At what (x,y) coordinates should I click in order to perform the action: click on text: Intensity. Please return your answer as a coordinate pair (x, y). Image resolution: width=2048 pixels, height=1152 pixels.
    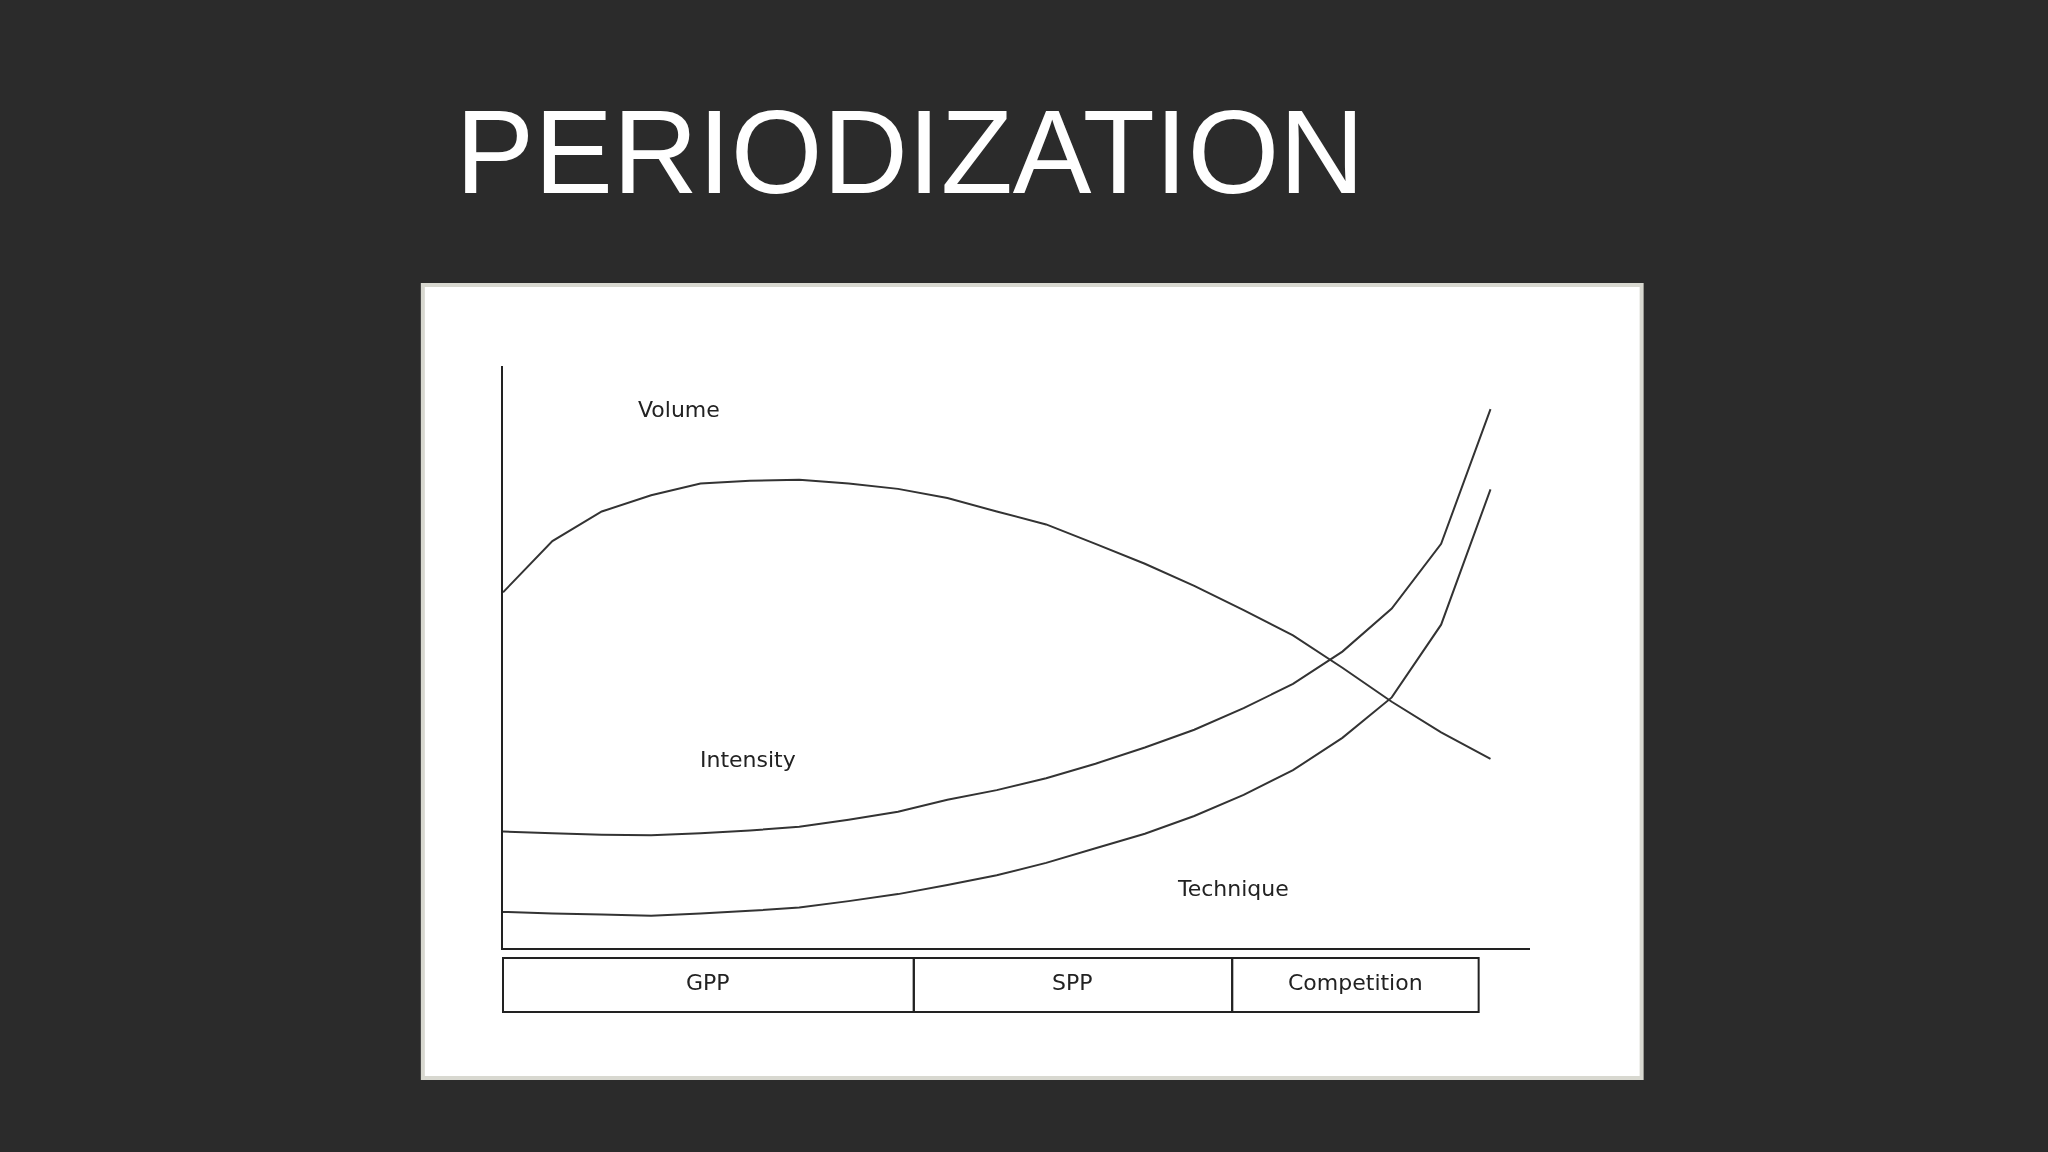
    Looking at the image, I should click on (748, 759).